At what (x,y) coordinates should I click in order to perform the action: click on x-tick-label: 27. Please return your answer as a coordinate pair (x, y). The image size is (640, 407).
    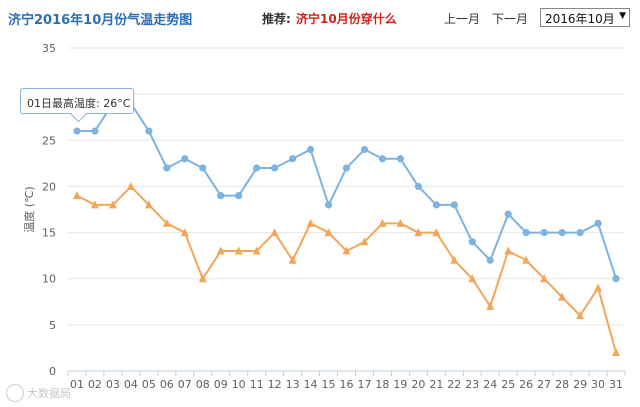
    Looking at the image, I should click on (544, 384).